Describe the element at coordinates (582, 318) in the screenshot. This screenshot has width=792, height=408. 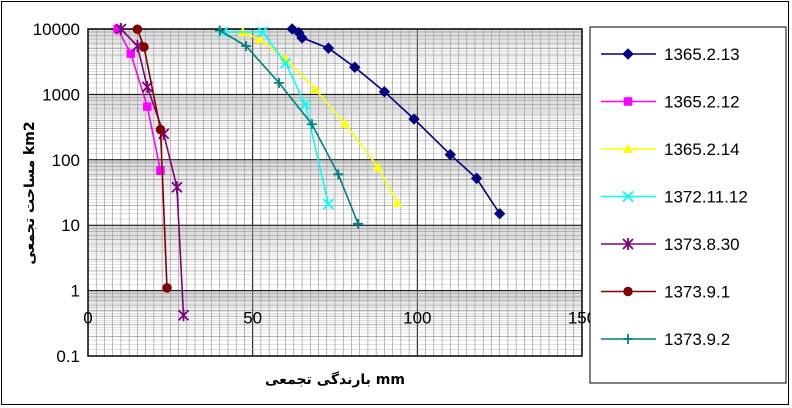
I see `x-tick-label: 150` at that location.